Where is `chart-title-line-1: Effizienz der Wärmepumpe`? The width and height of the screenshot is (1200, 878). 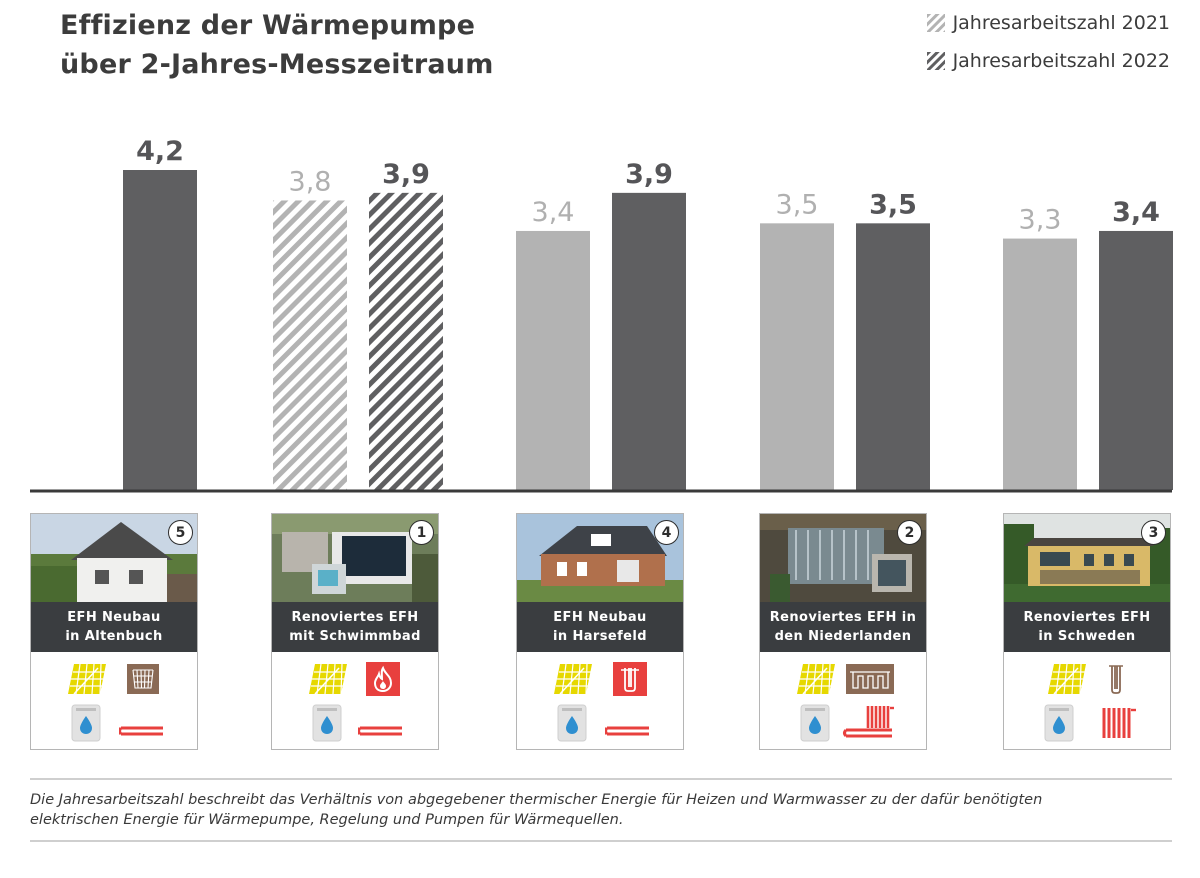 chart-title-line-1: Effizienz der Wärmepumpe is located at coordinates (268, 25).